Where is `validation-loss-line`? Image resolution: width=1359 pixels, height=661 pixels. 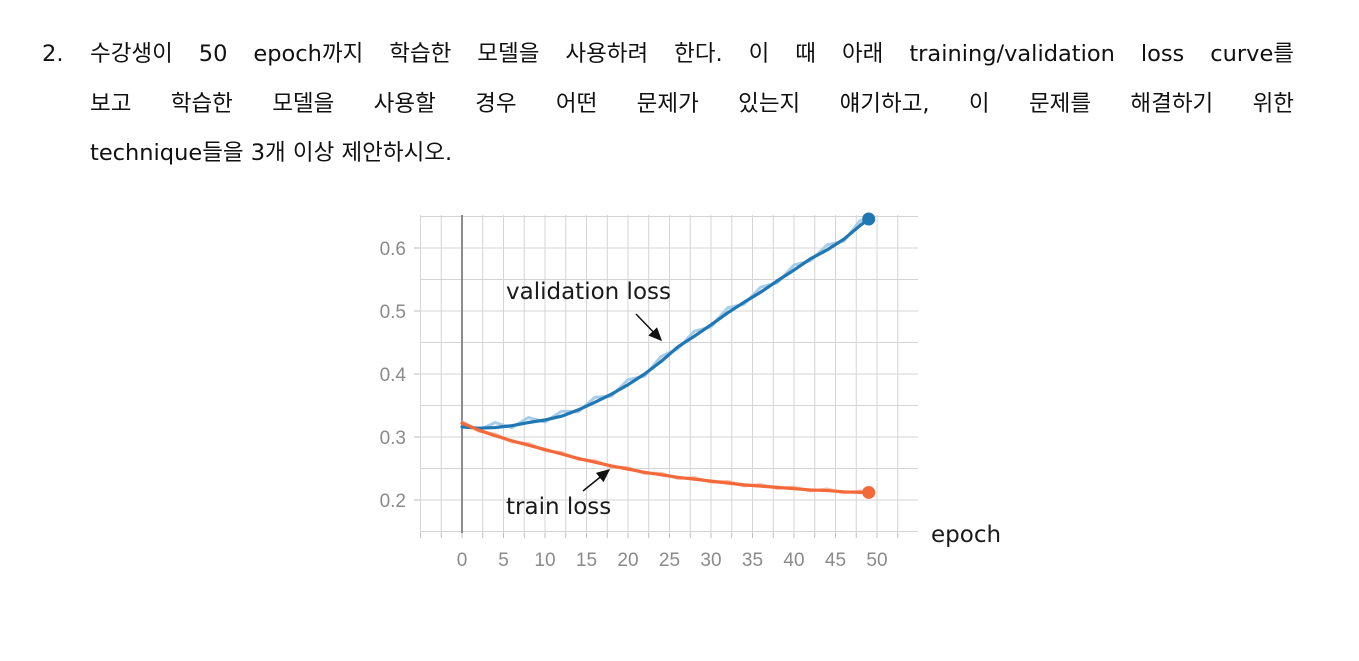
validation-loss-line is located at coordinates (665, 323).